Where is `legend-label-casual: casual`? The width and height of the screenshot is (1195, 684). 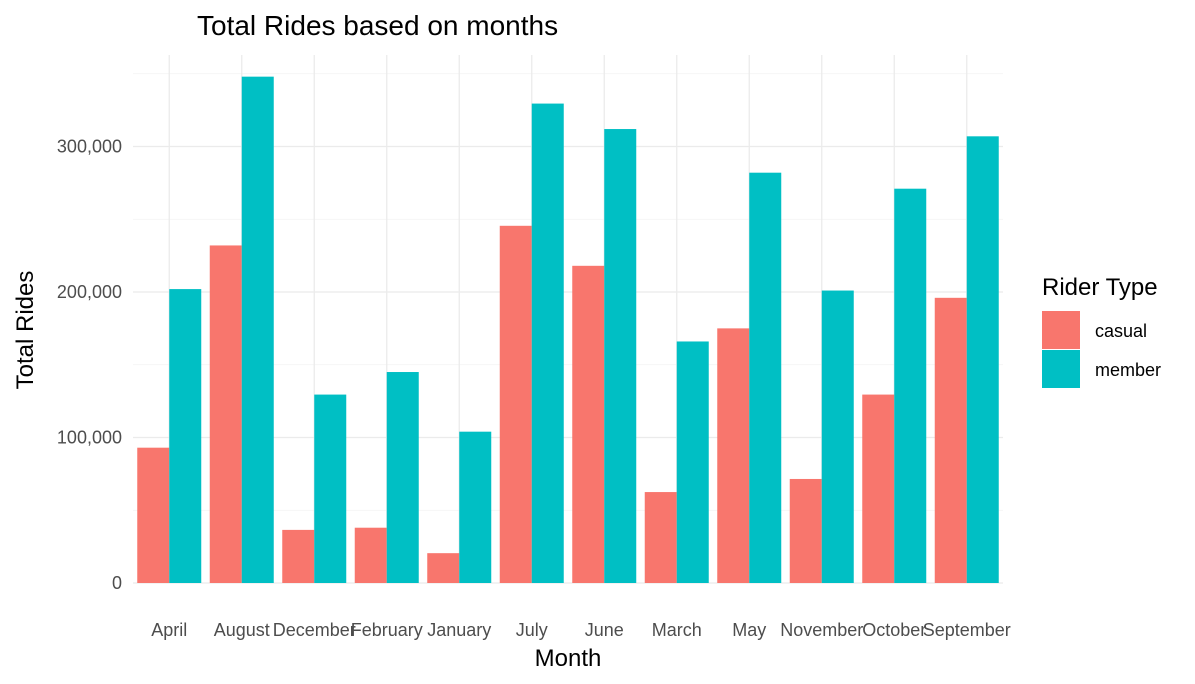
legend-label-casual: casual is located at coordinates (1121, 331).